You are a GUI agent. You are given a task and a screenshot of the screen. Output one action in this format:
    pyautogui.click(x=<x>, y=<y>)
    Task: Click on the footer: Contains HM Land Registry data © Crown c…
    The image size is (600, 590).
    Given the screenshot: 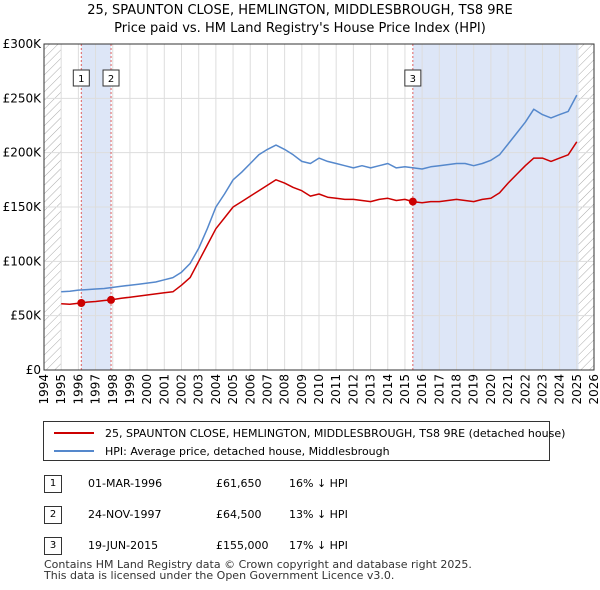 What is the action you would take?
    pyautogui.click(x=258, y=570)
    